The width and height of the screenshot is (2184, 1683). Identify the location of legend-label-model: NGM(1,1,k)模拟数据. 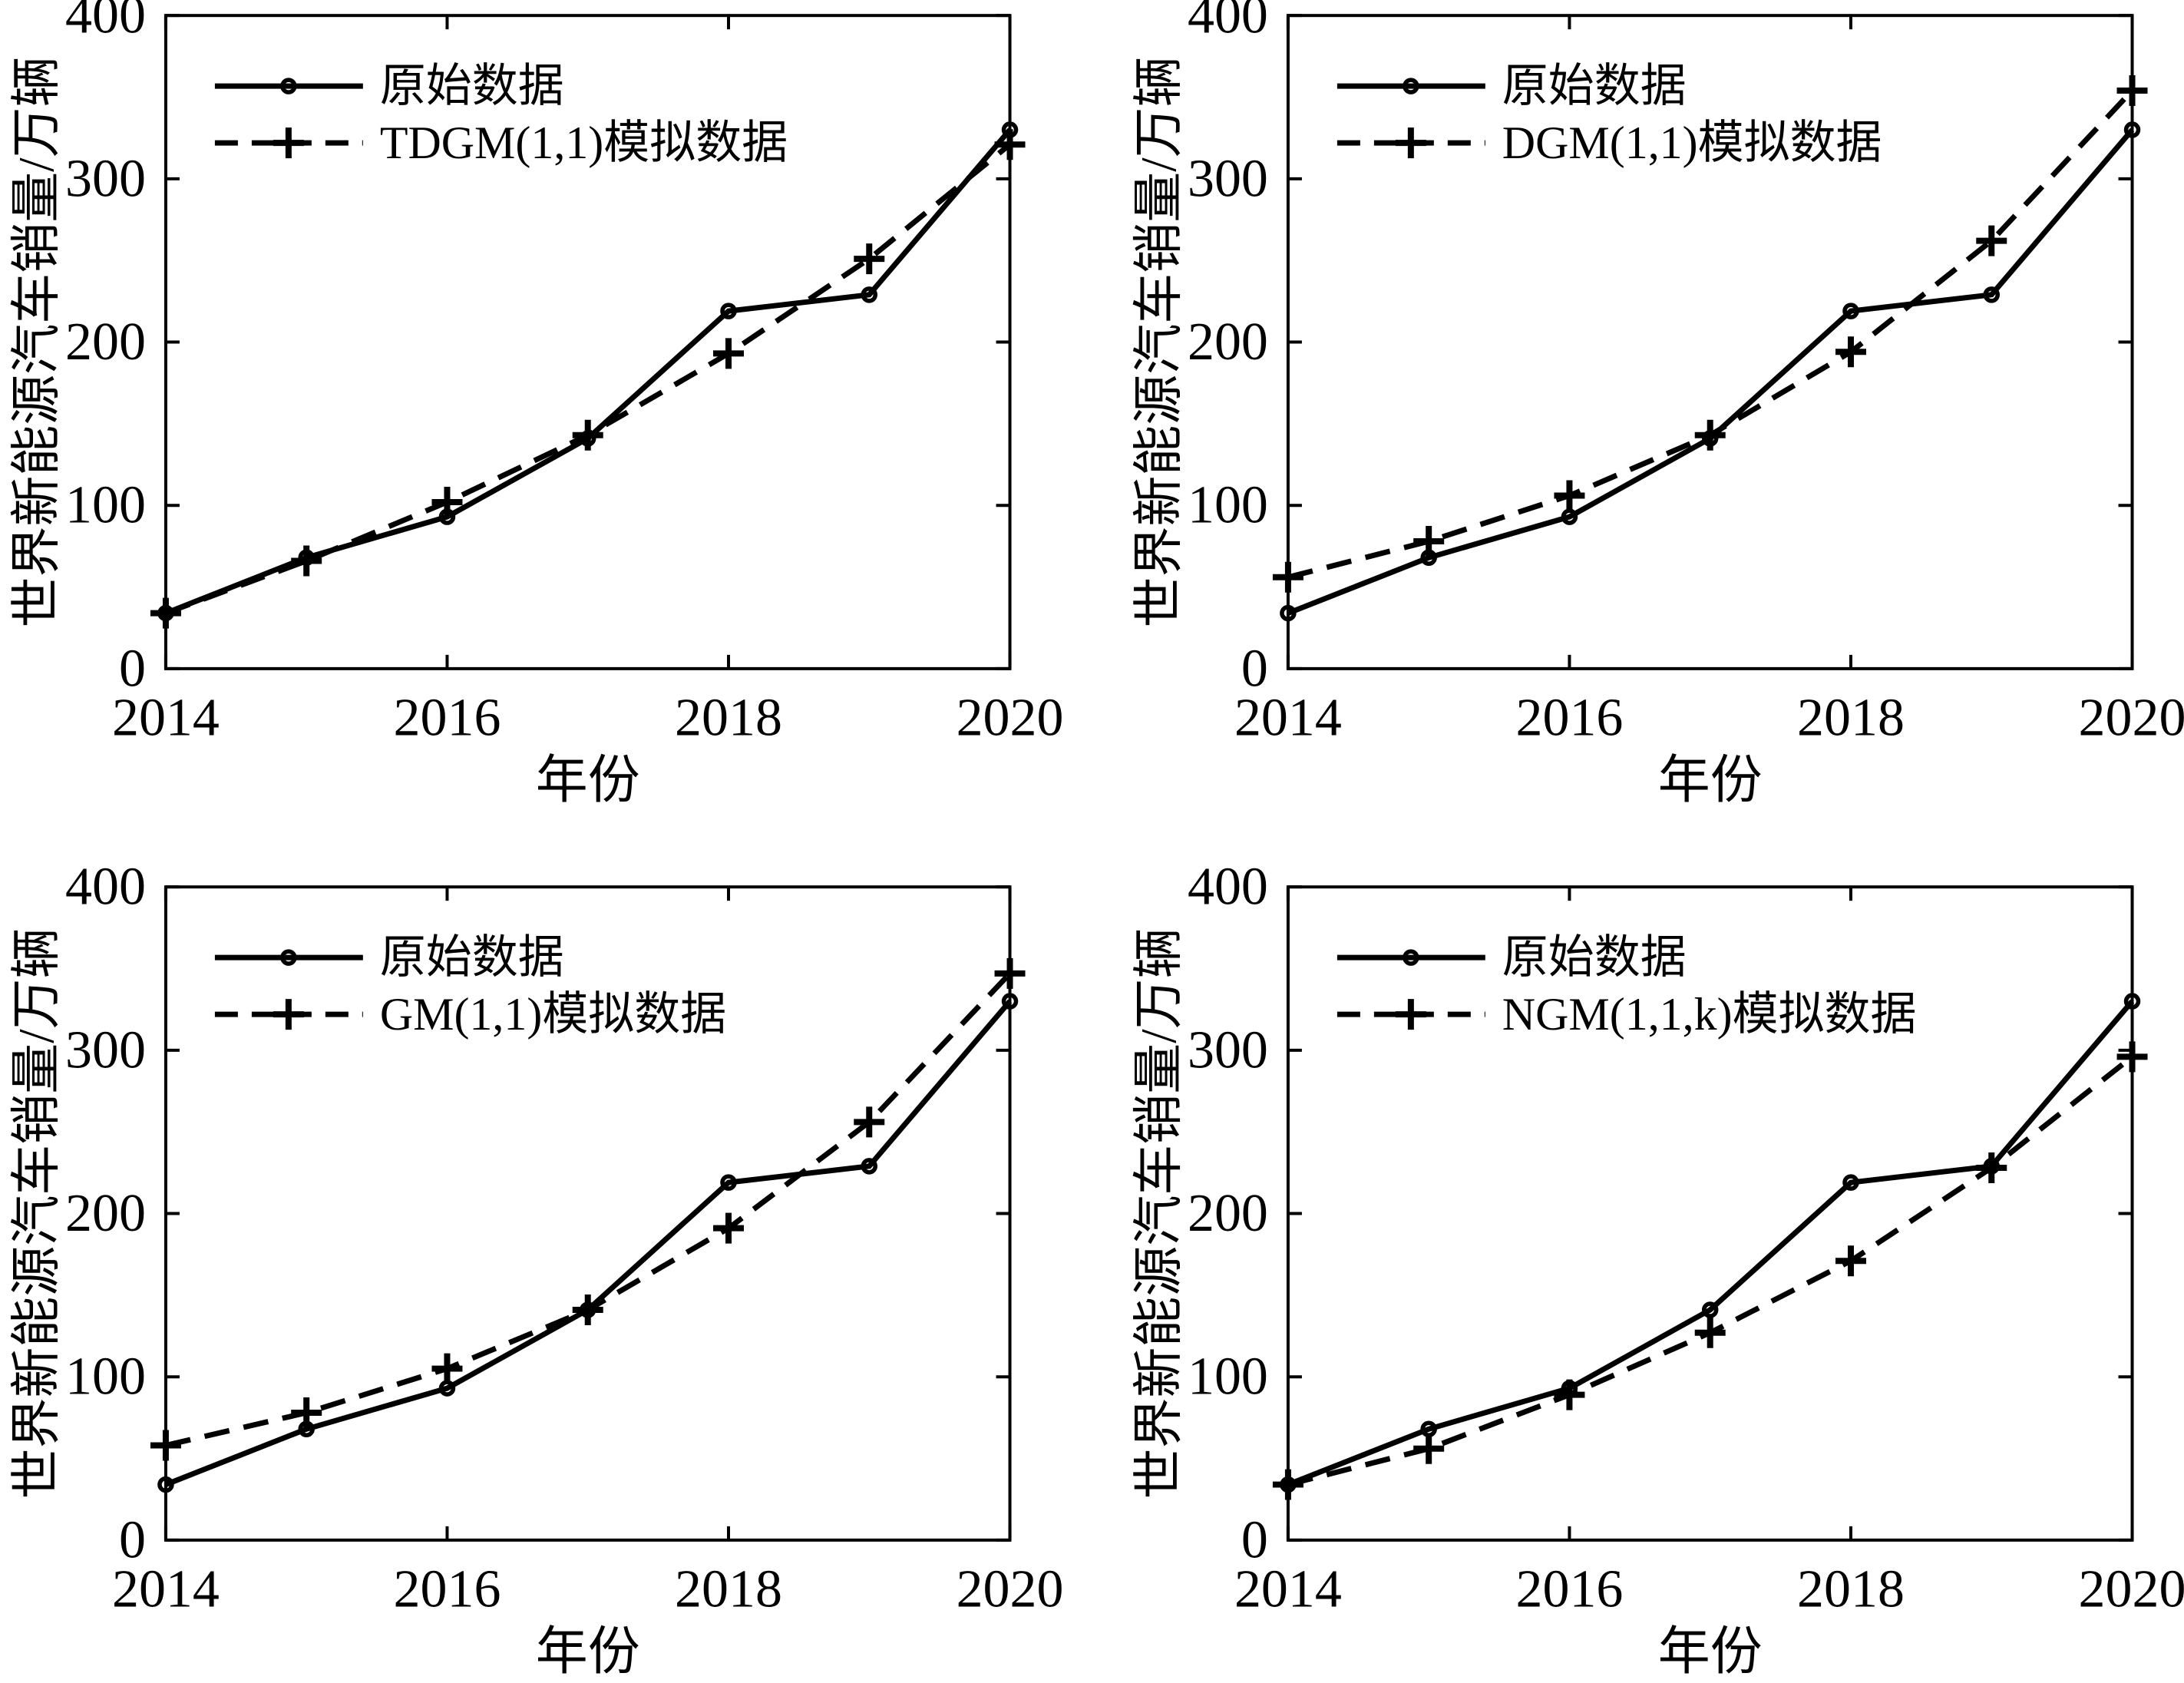
(1709, 1014).